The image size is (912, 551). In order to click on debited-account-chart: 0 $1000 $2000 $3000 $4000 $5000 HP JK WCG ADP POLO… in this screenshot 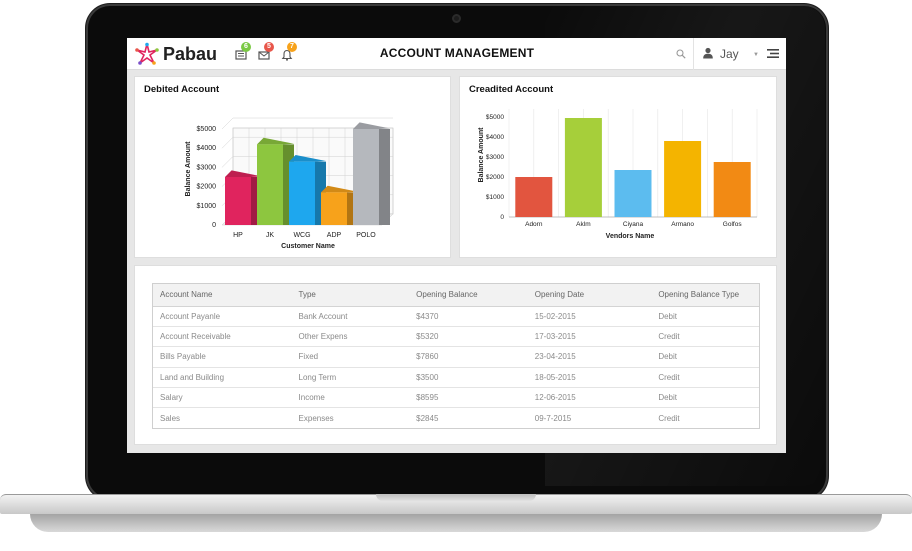, I will do `click(289, 183)`.